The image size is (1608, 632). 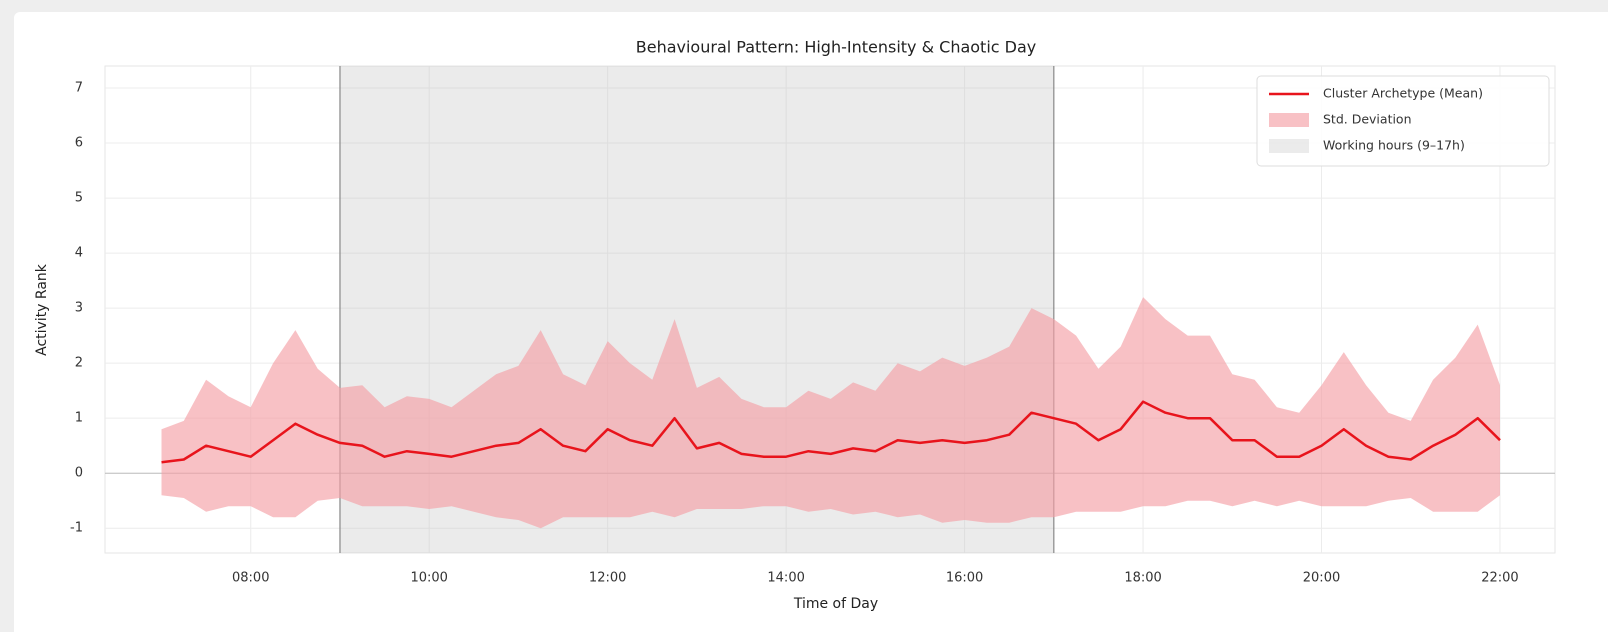 What do you see at coordinates (79, 88) in the screenshot?
I see `y-tick-label: 7` at bounding box center [79, 88].